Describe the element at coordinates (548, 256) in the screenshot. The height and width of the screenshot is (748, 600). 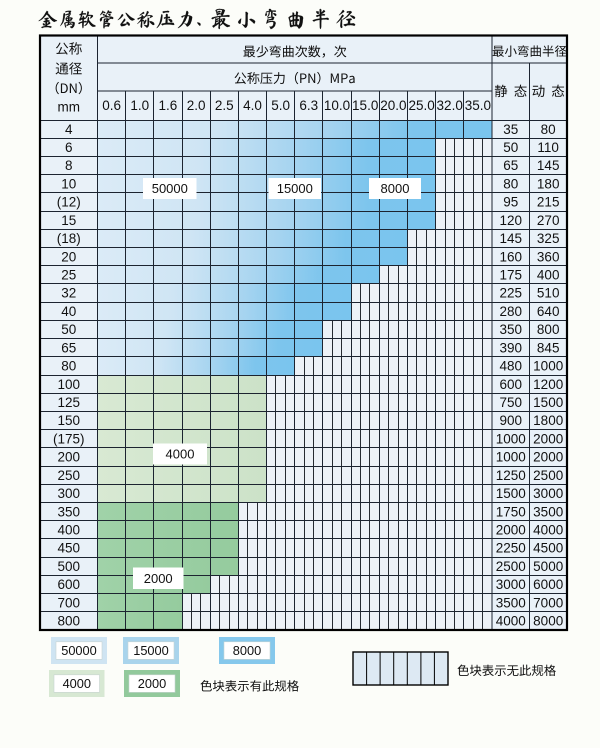
I see `svg-text: 360` at that location.